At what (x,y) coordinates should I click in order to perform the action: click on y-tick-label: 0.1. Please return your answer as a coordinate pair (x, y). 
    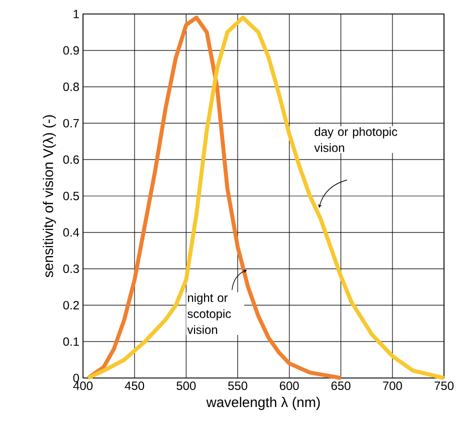
    Looking at the image, I should click on (71, 341).